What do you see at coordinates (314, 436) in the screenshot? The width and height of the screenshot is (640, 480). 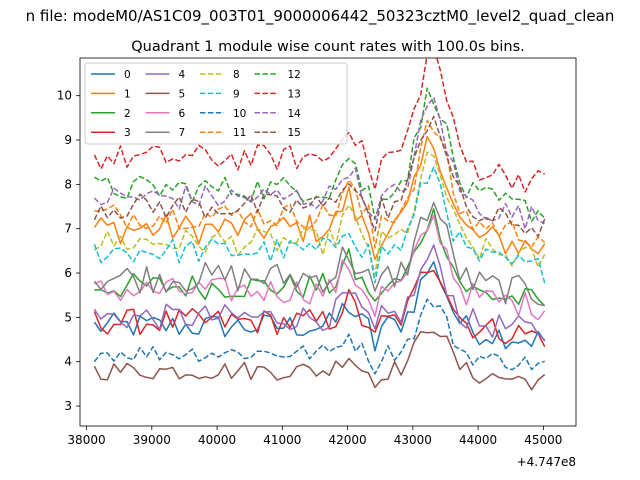 I see `x-axis: 38000 39000 40000 41000 42000 43000 44000 45000` at bounding box center [314, 436].